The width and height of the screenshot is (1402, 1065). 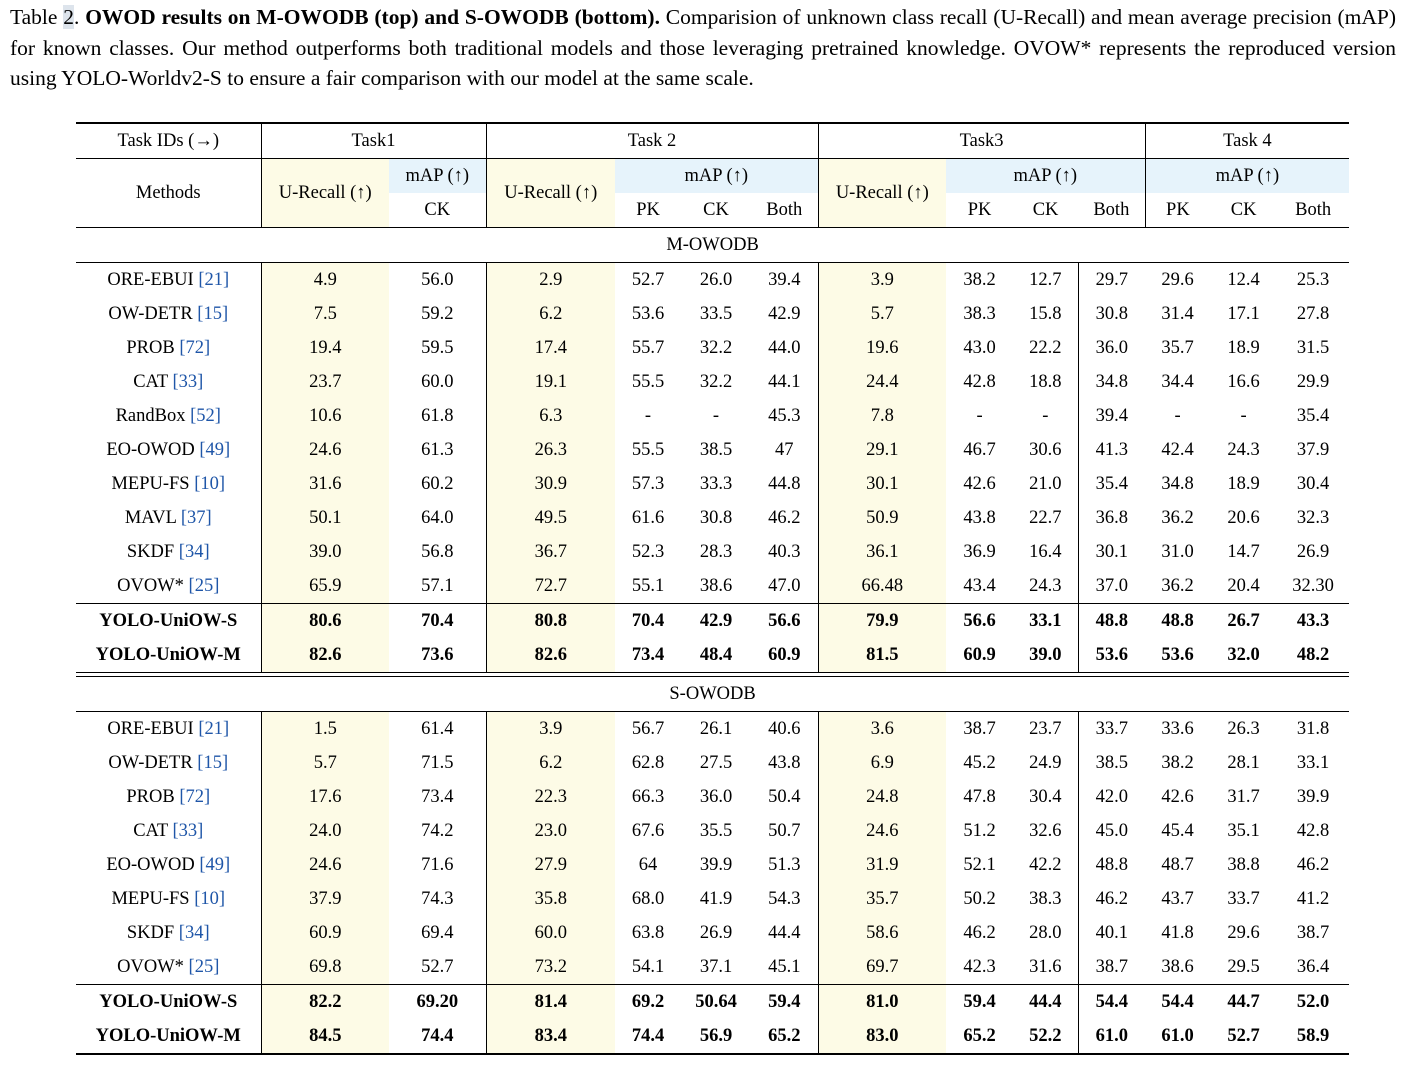 I want to click on value-cell: 16.4, so click(x=1045, y=551).